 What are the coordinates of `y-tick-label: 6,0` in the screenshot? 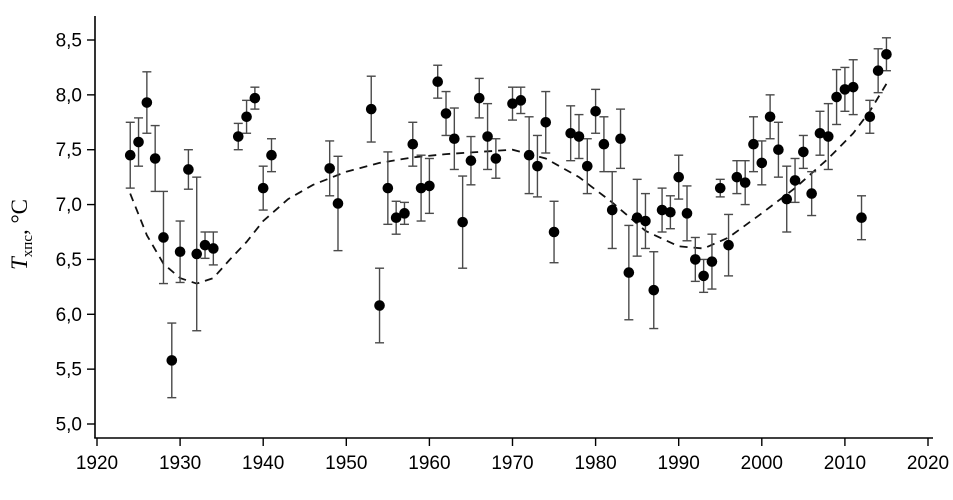 It's located at (69, 315).